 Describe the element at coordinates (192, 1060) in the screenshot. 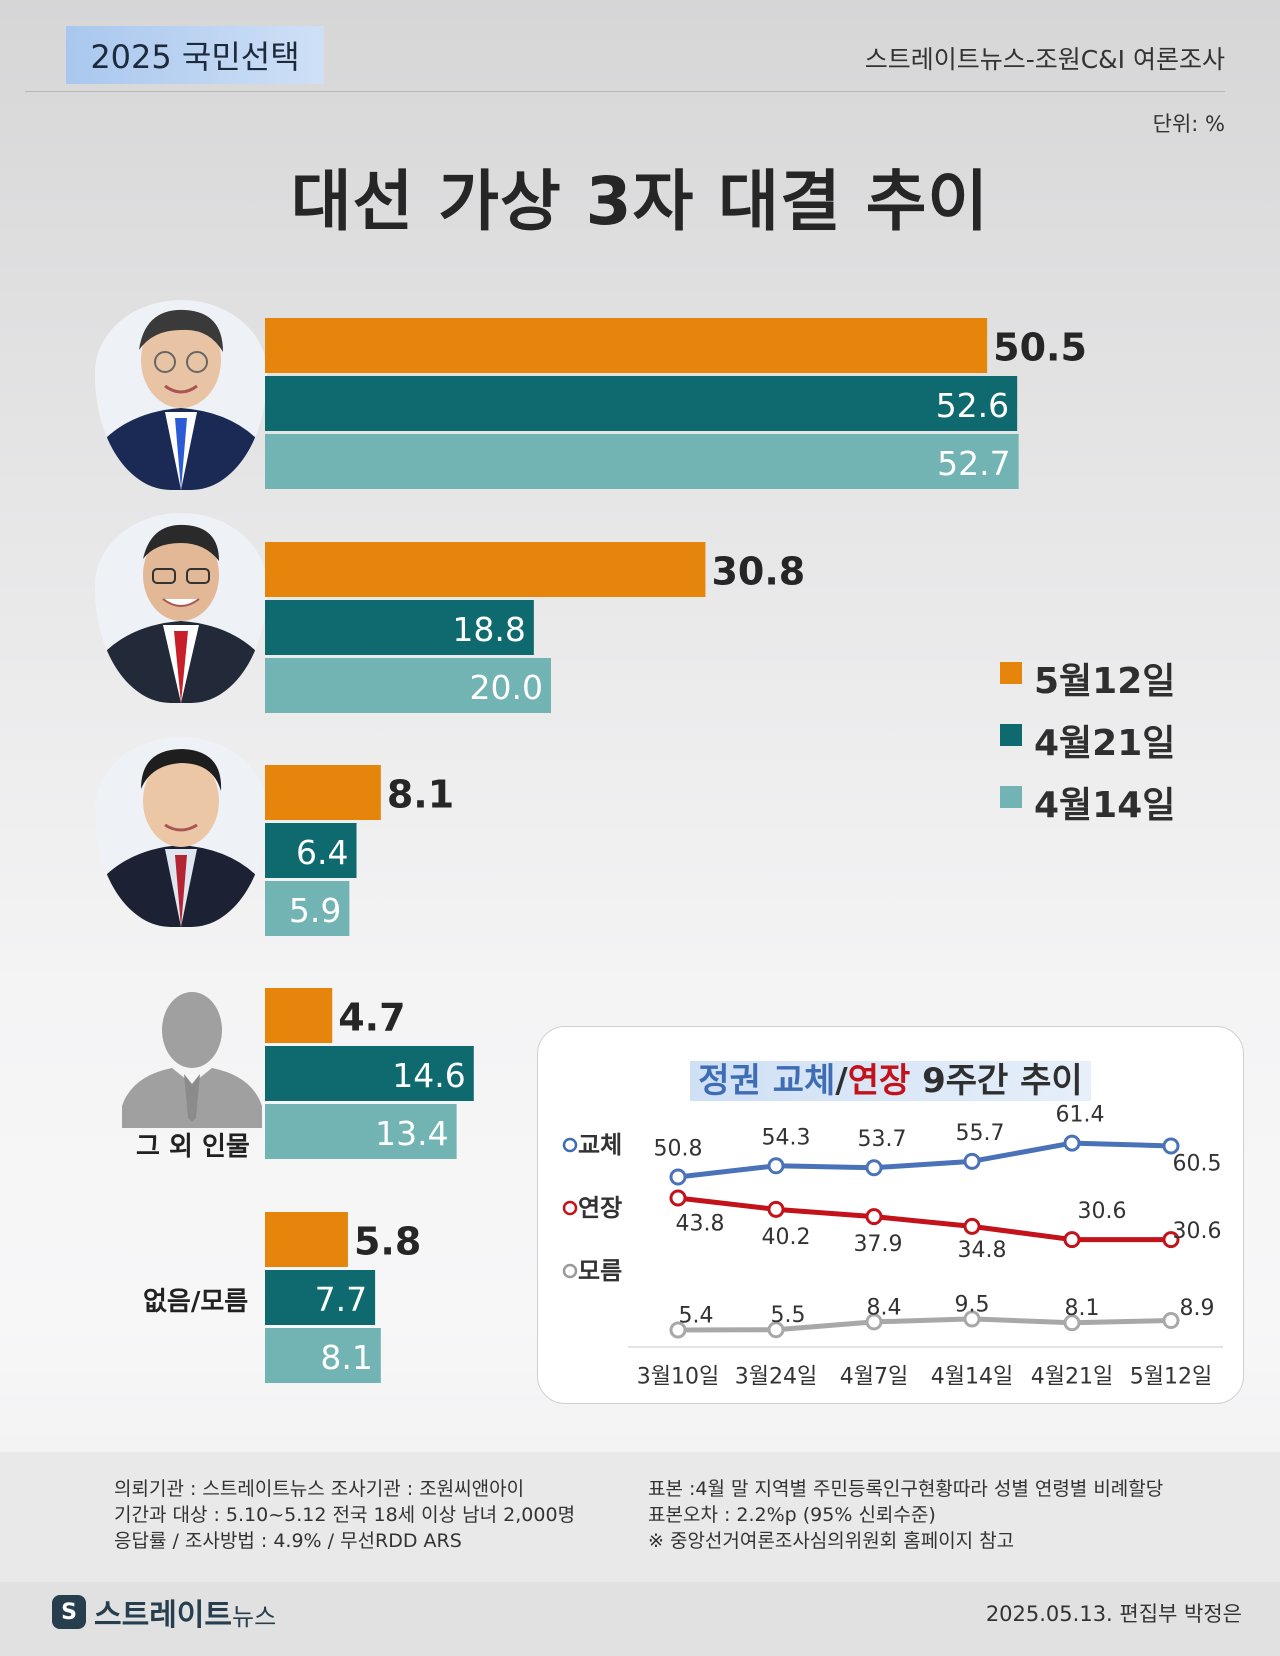

I see `anonymous-person-icon` at that location.